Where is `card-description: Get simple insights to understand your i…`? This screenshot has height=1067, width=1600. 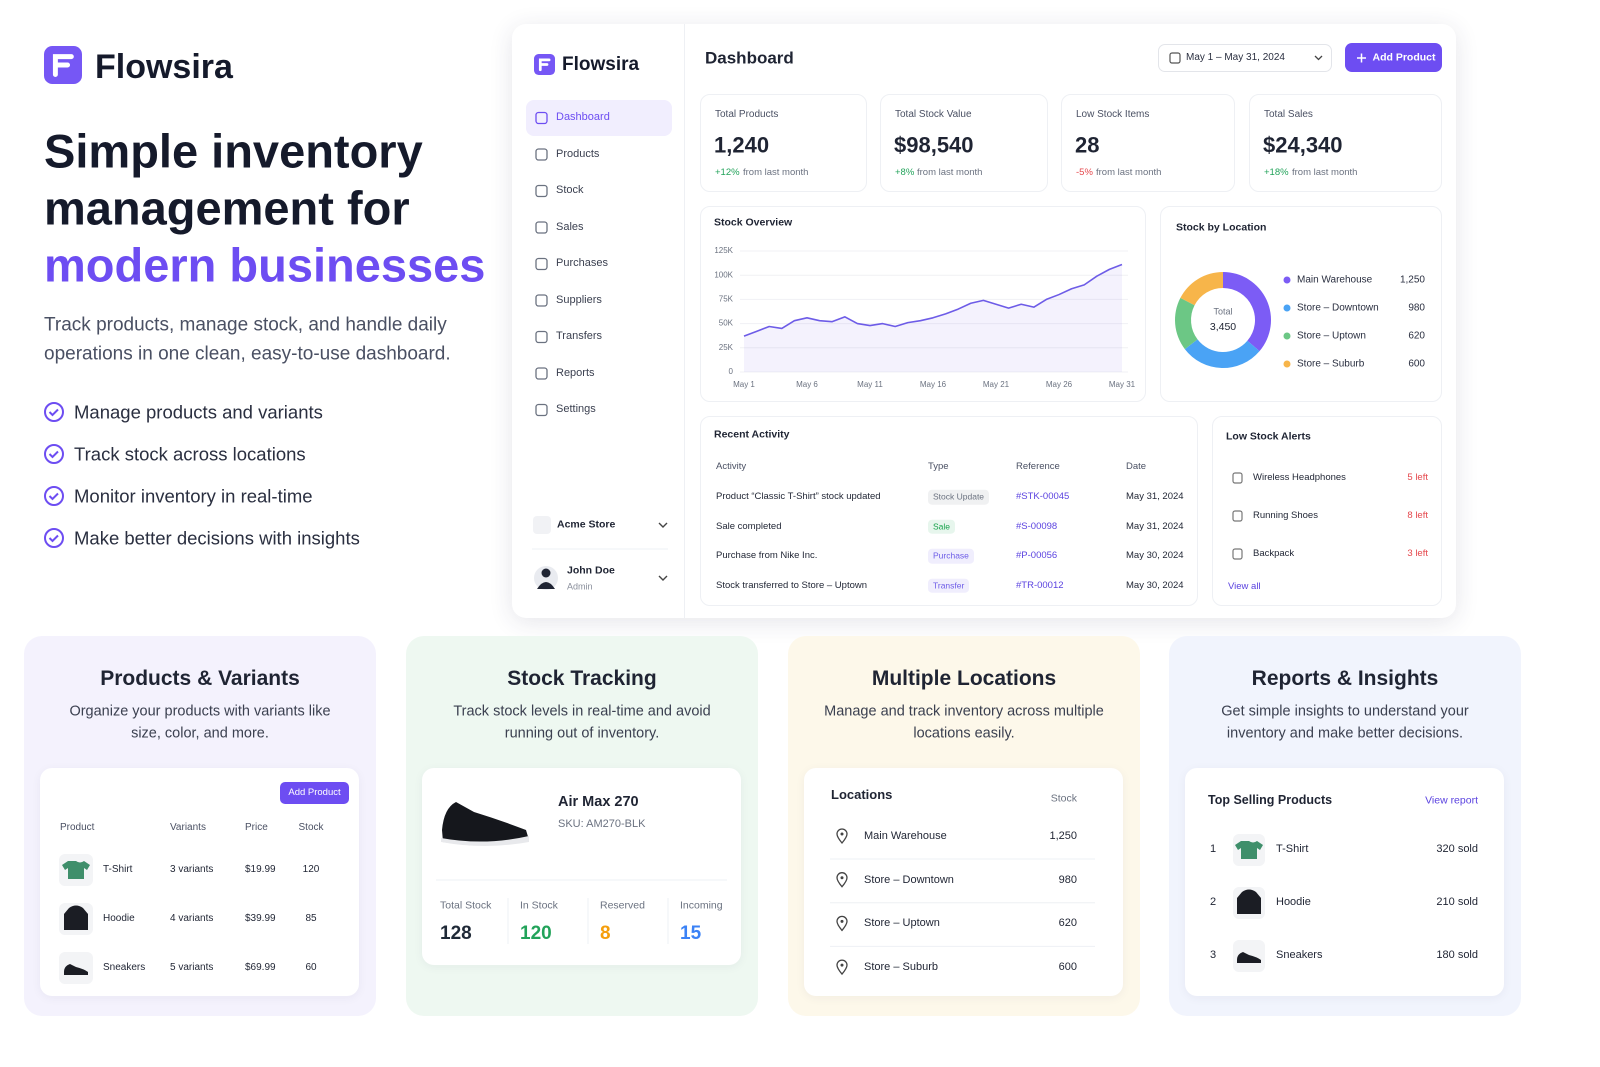
card-description: Get simple insights to understand your i… is located at coordinates (1345, 722).